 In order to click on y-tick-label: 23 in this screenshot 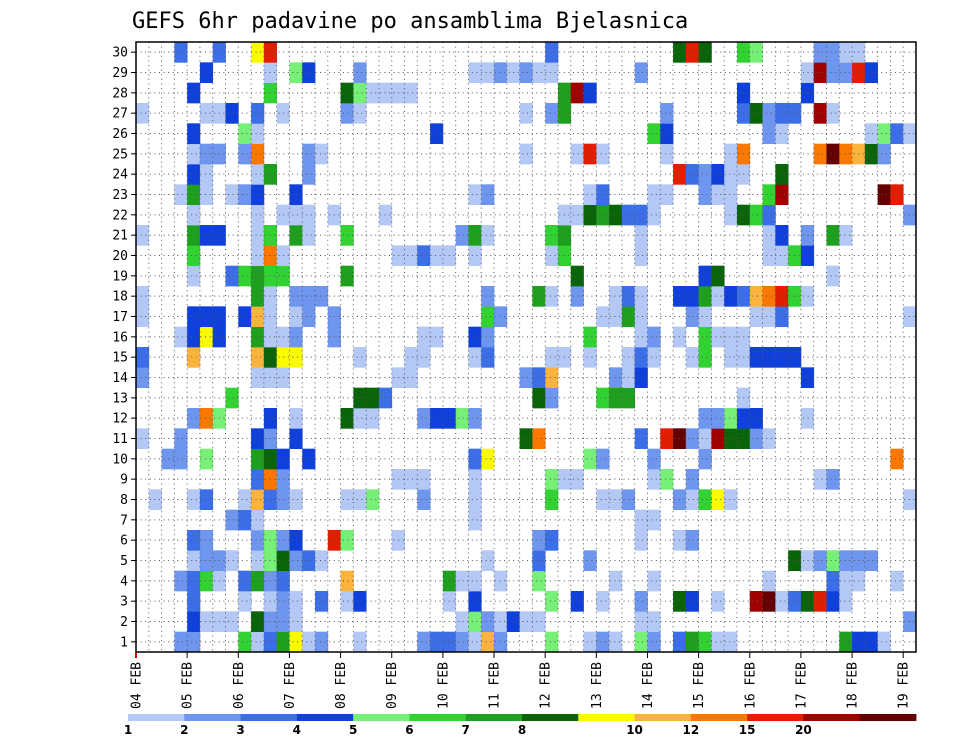, I will do `click(120, 195)`.